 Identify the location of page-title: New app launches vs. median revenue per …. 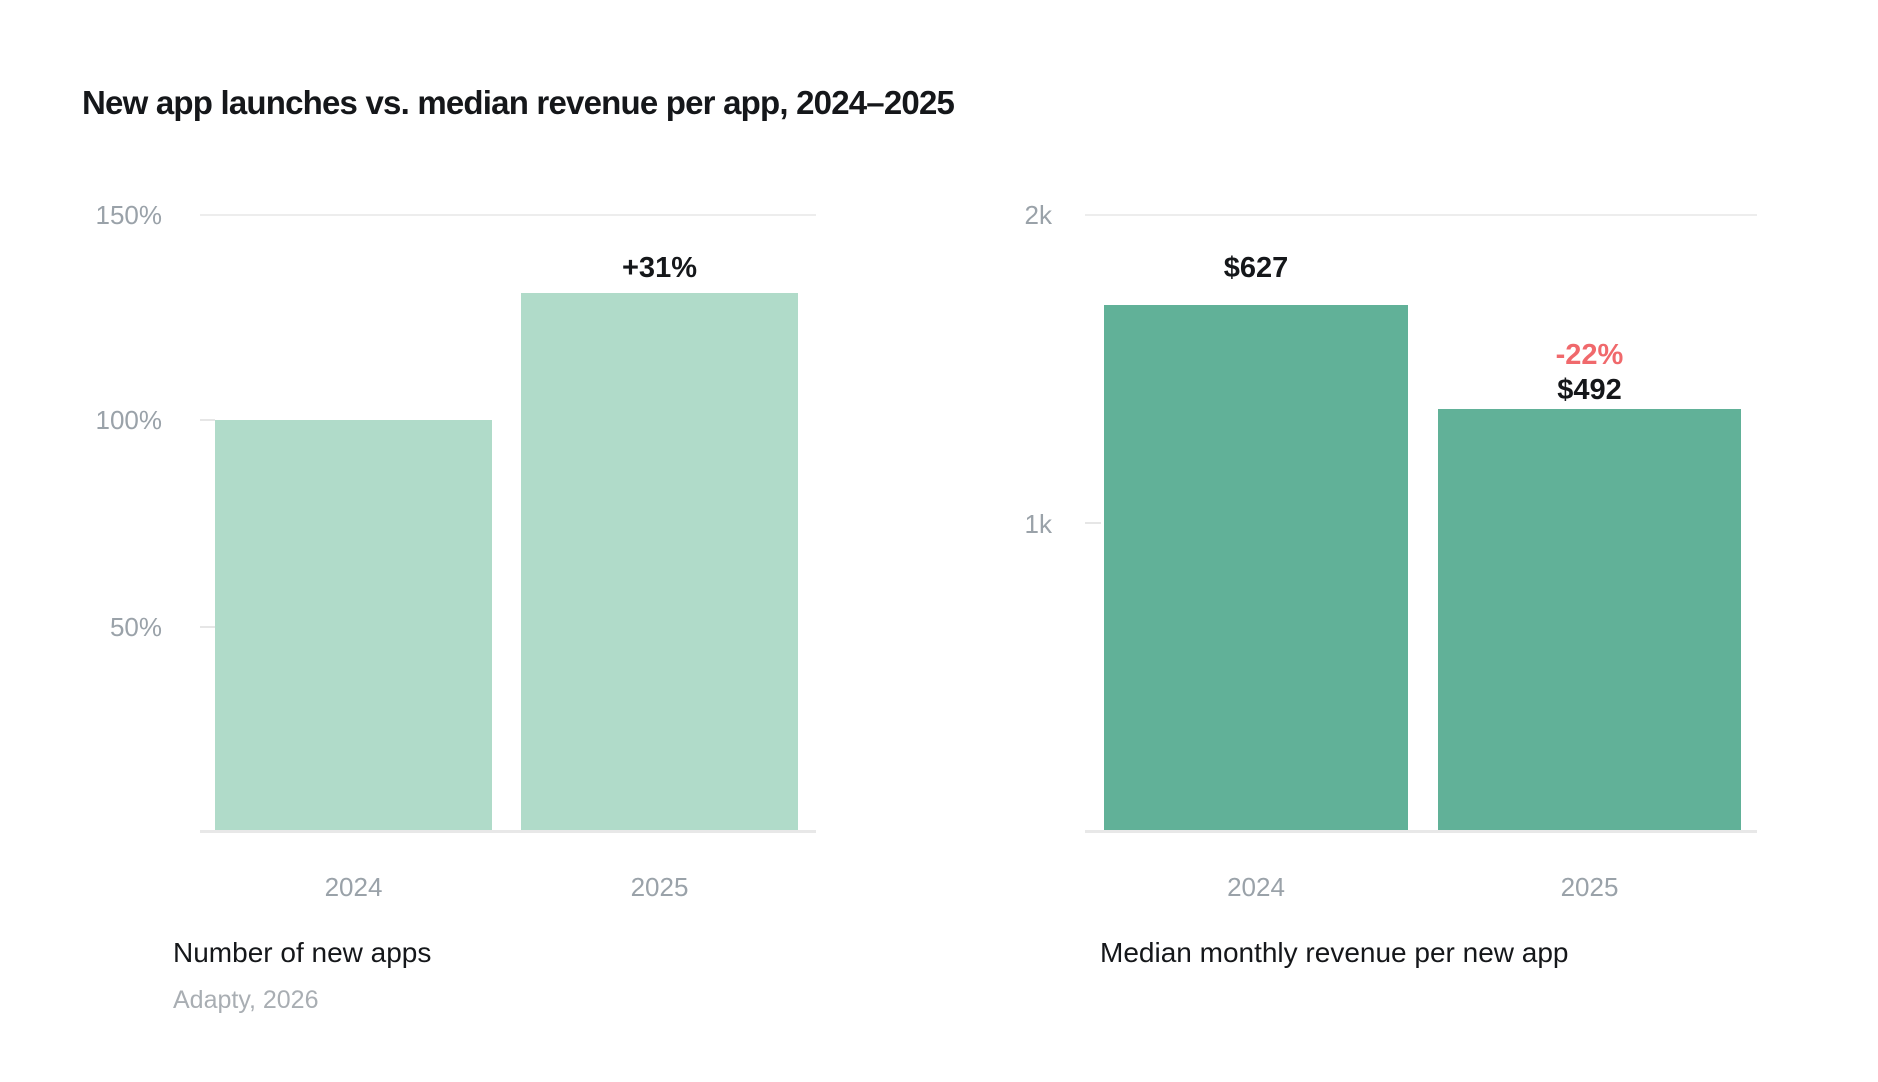
(518, 102).